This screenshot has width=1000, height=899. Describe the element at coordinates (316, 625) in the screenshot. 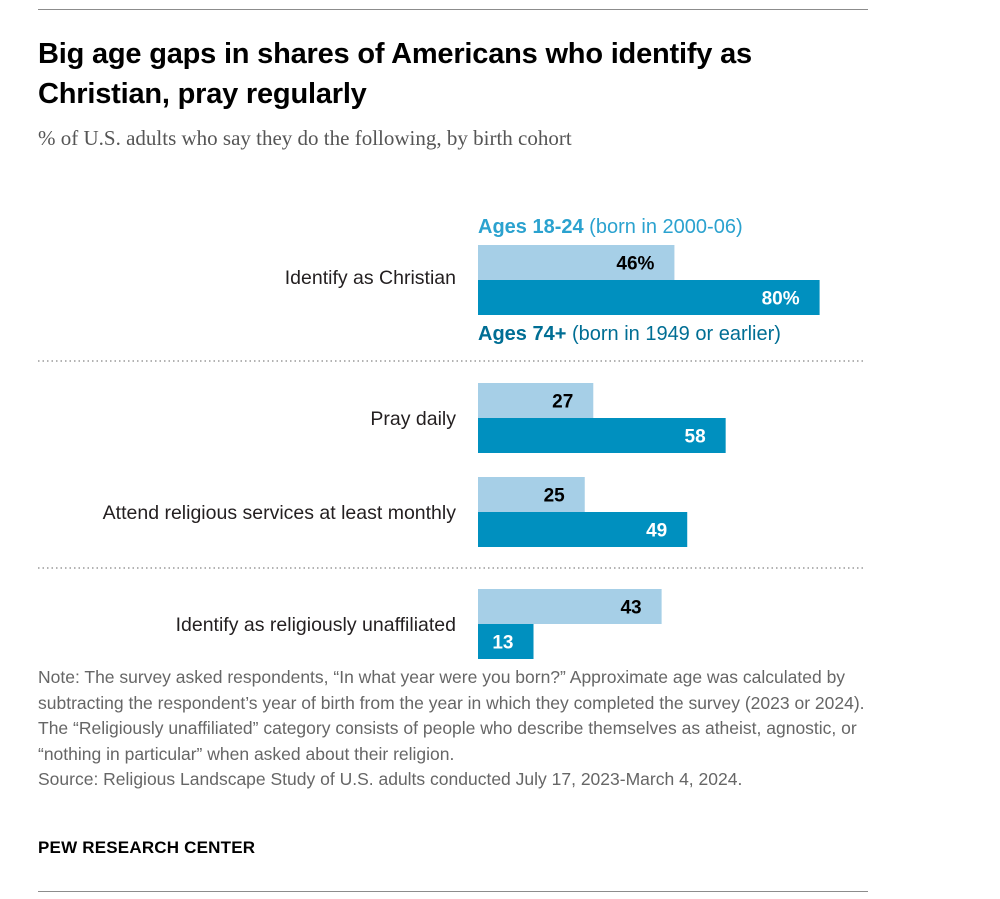

I see `category-label: Identify as religiously unaffiliated` at that location.